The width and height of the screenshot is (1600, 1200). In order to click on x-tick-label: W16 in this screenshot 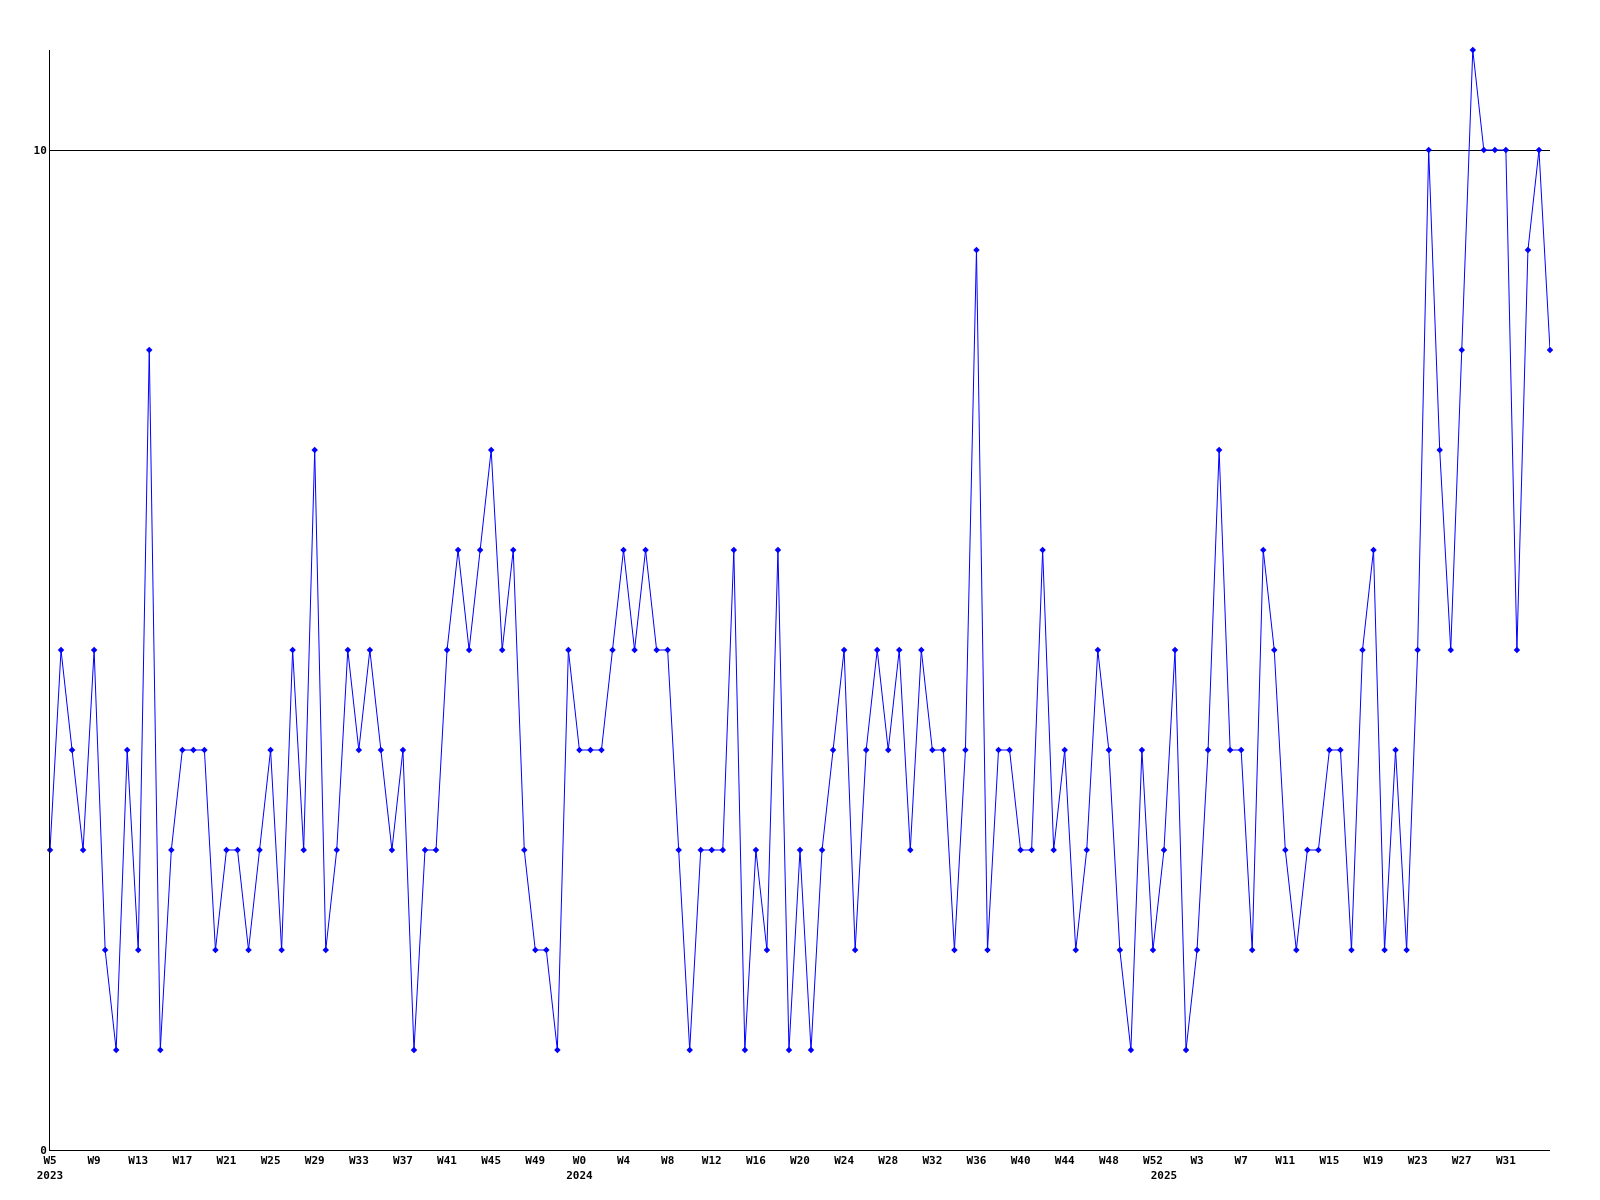, I will do `click(756, 1161)`.